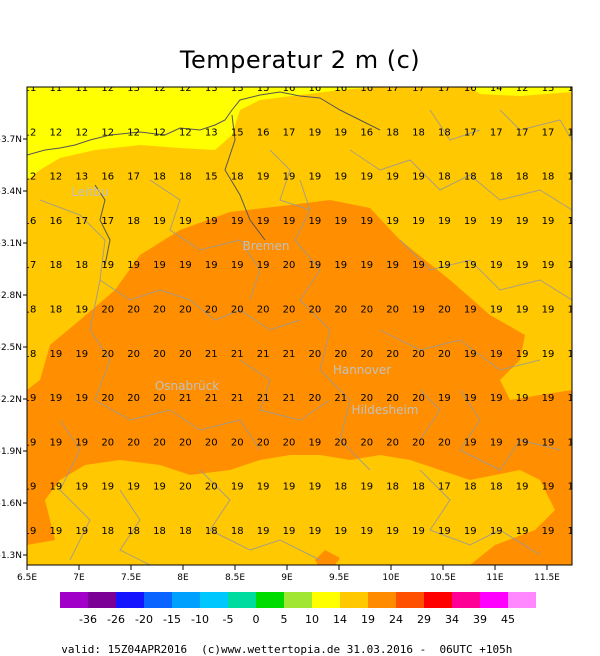  I want to click on legend-label: 45, so click(508, 619).